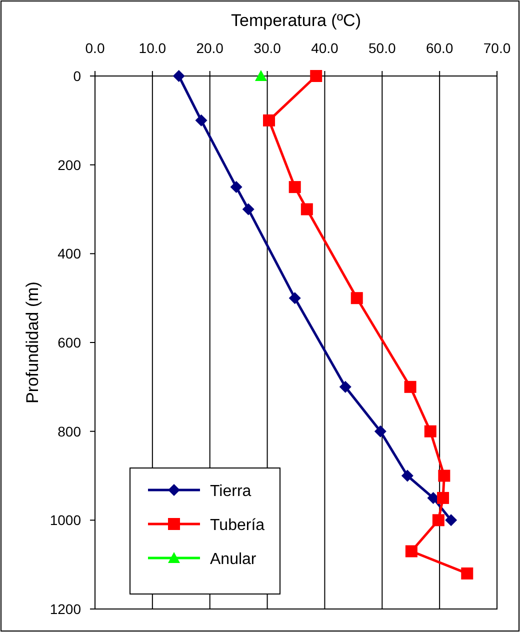  I want to click on y-tick-label: 1000, so click(66, 520).